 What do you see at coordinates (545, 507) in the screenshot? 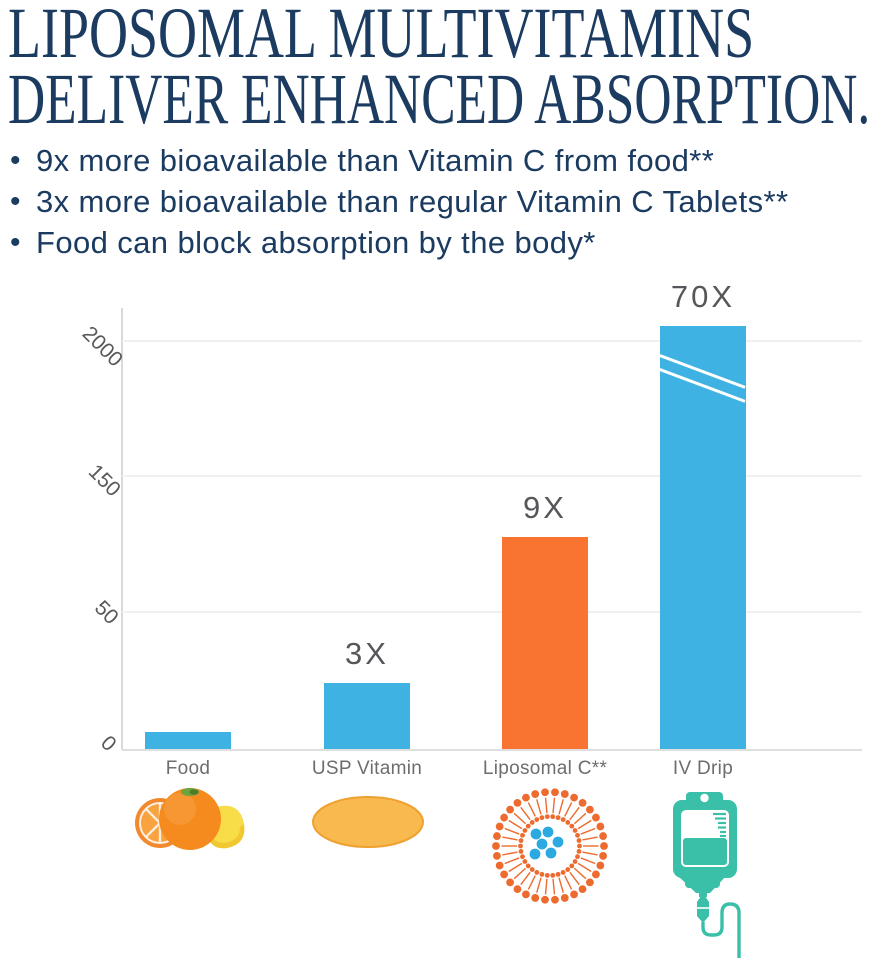
I see `bar-value-label: 9X` at bounding box center [545, 507].